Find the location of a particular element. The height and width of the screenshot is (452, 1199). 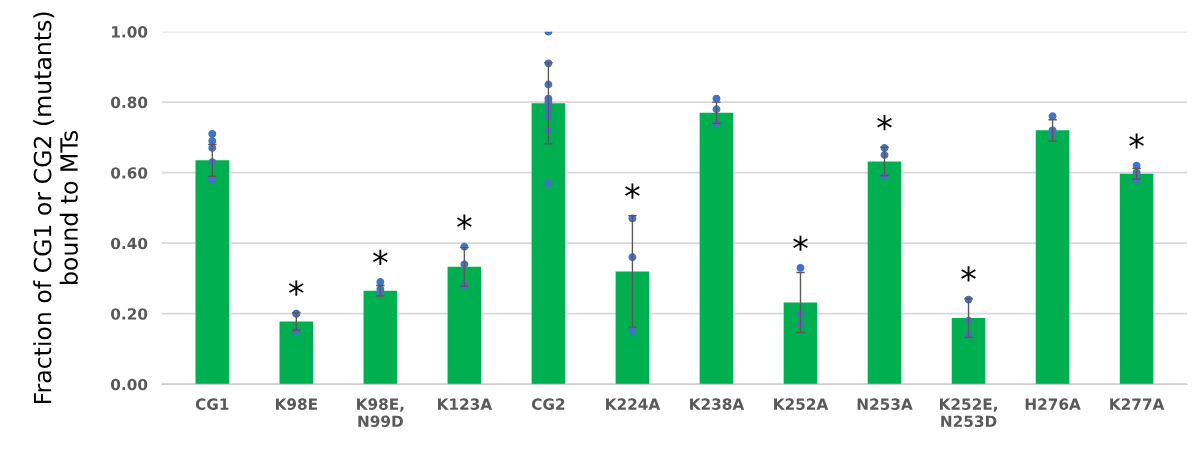

x-tick-label: CG1 is located at coordinates (212, 404).